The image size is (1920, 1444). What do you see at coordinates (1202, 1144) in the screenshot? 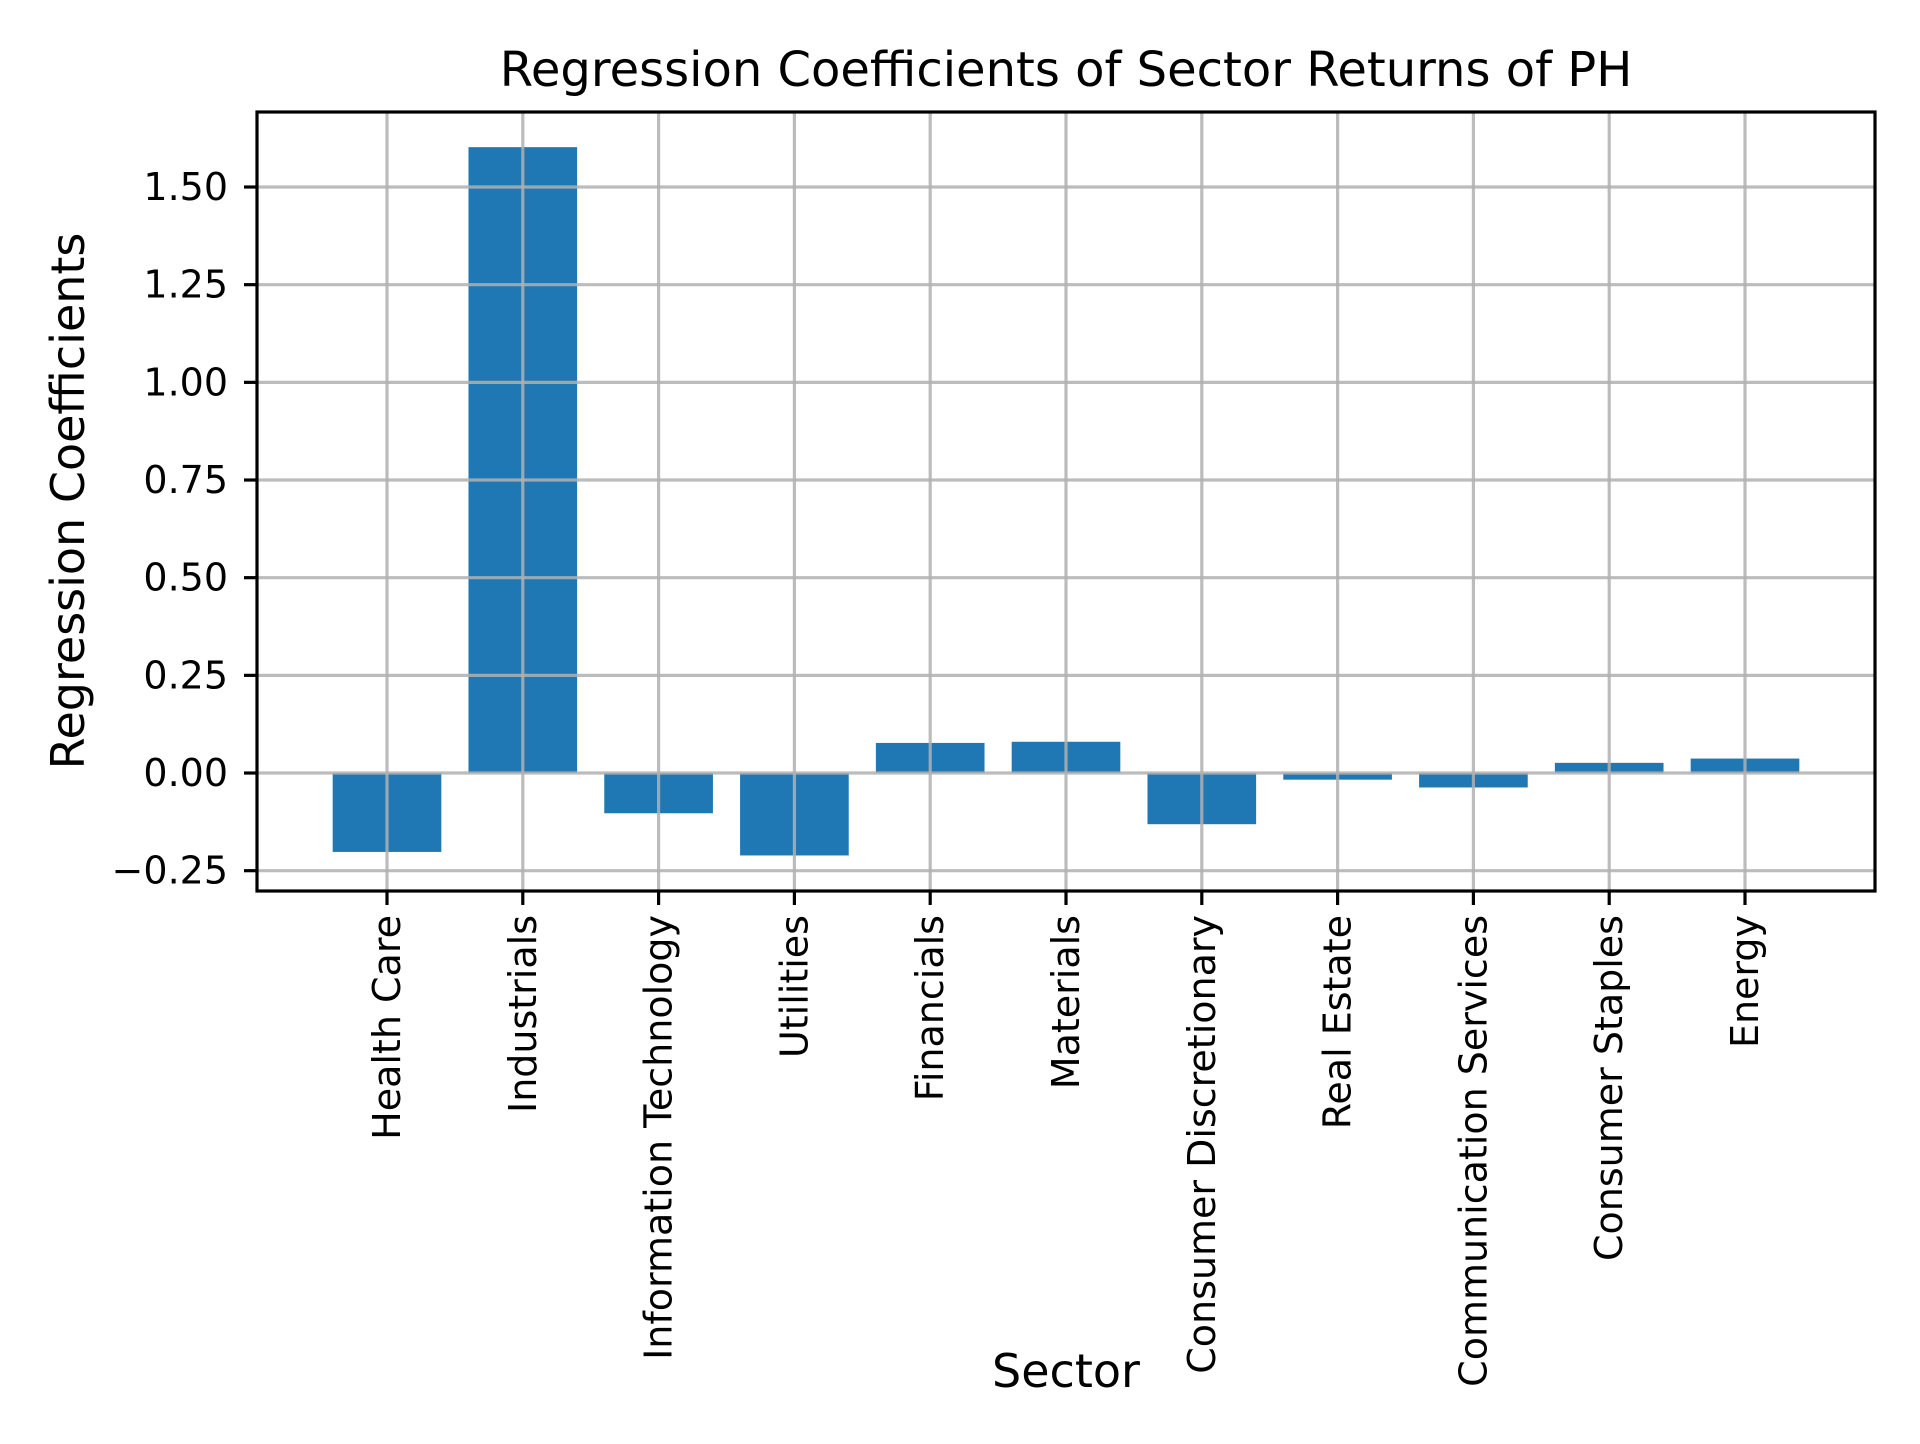
I see `x-tick-label-consumer-discretionary: Consumer Discretionary` at bounding box center [1202, 1144].